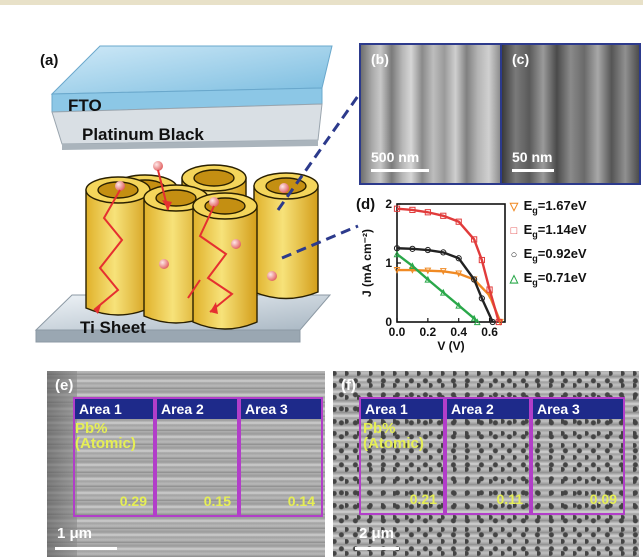  Describe the element at coordinates (217, 501) in the screenshot. I see `area-value: 0.15` at that location.